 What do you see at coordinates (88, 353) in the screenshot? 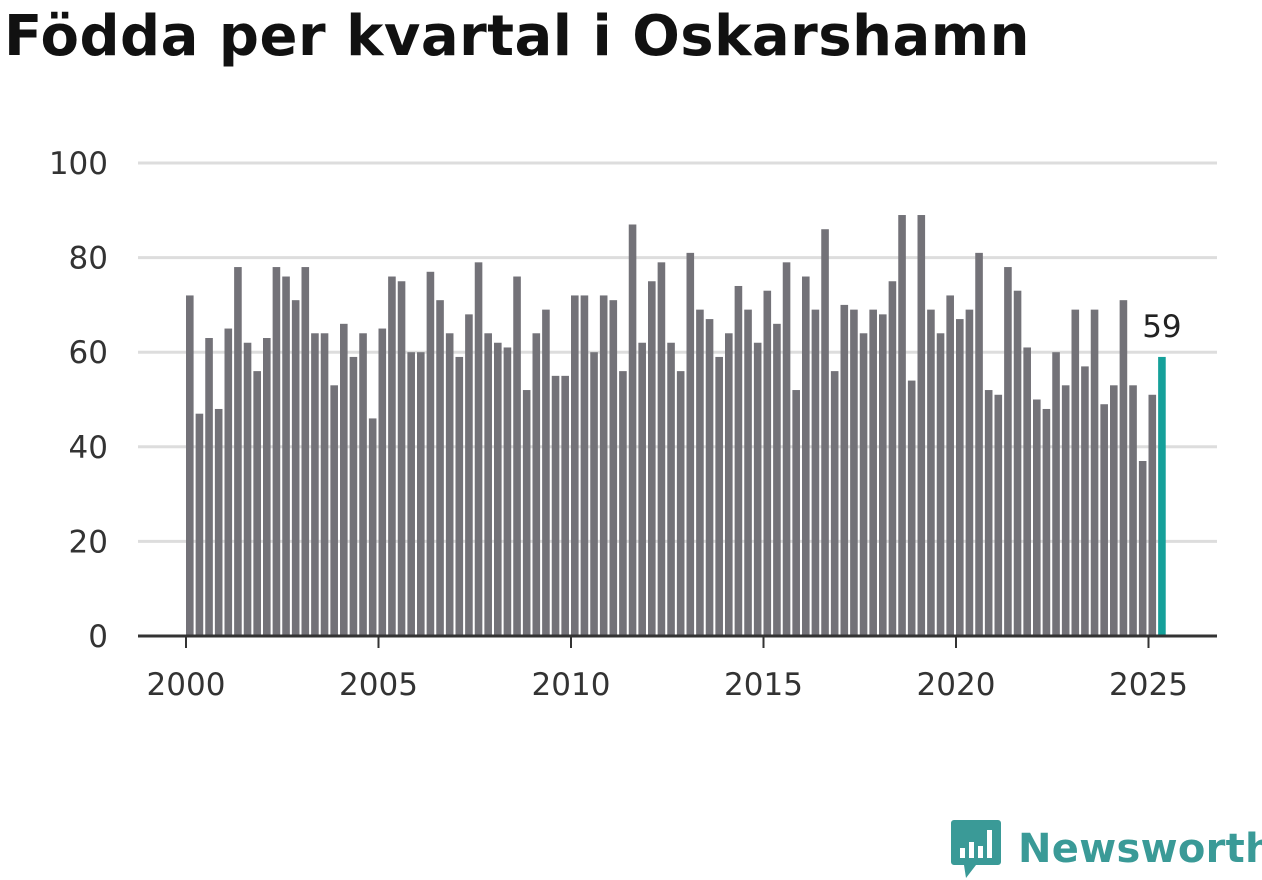
I see `y-tick-label: 60` at bounding box center [88, 353].